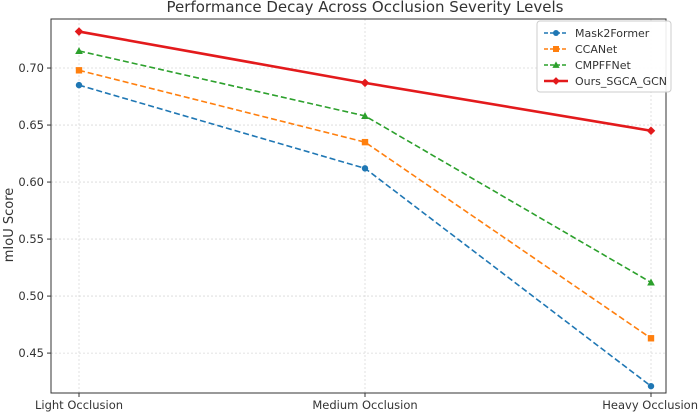  I want to click on legend-label: Ours_SGCA_GCN, so click(621, 81).